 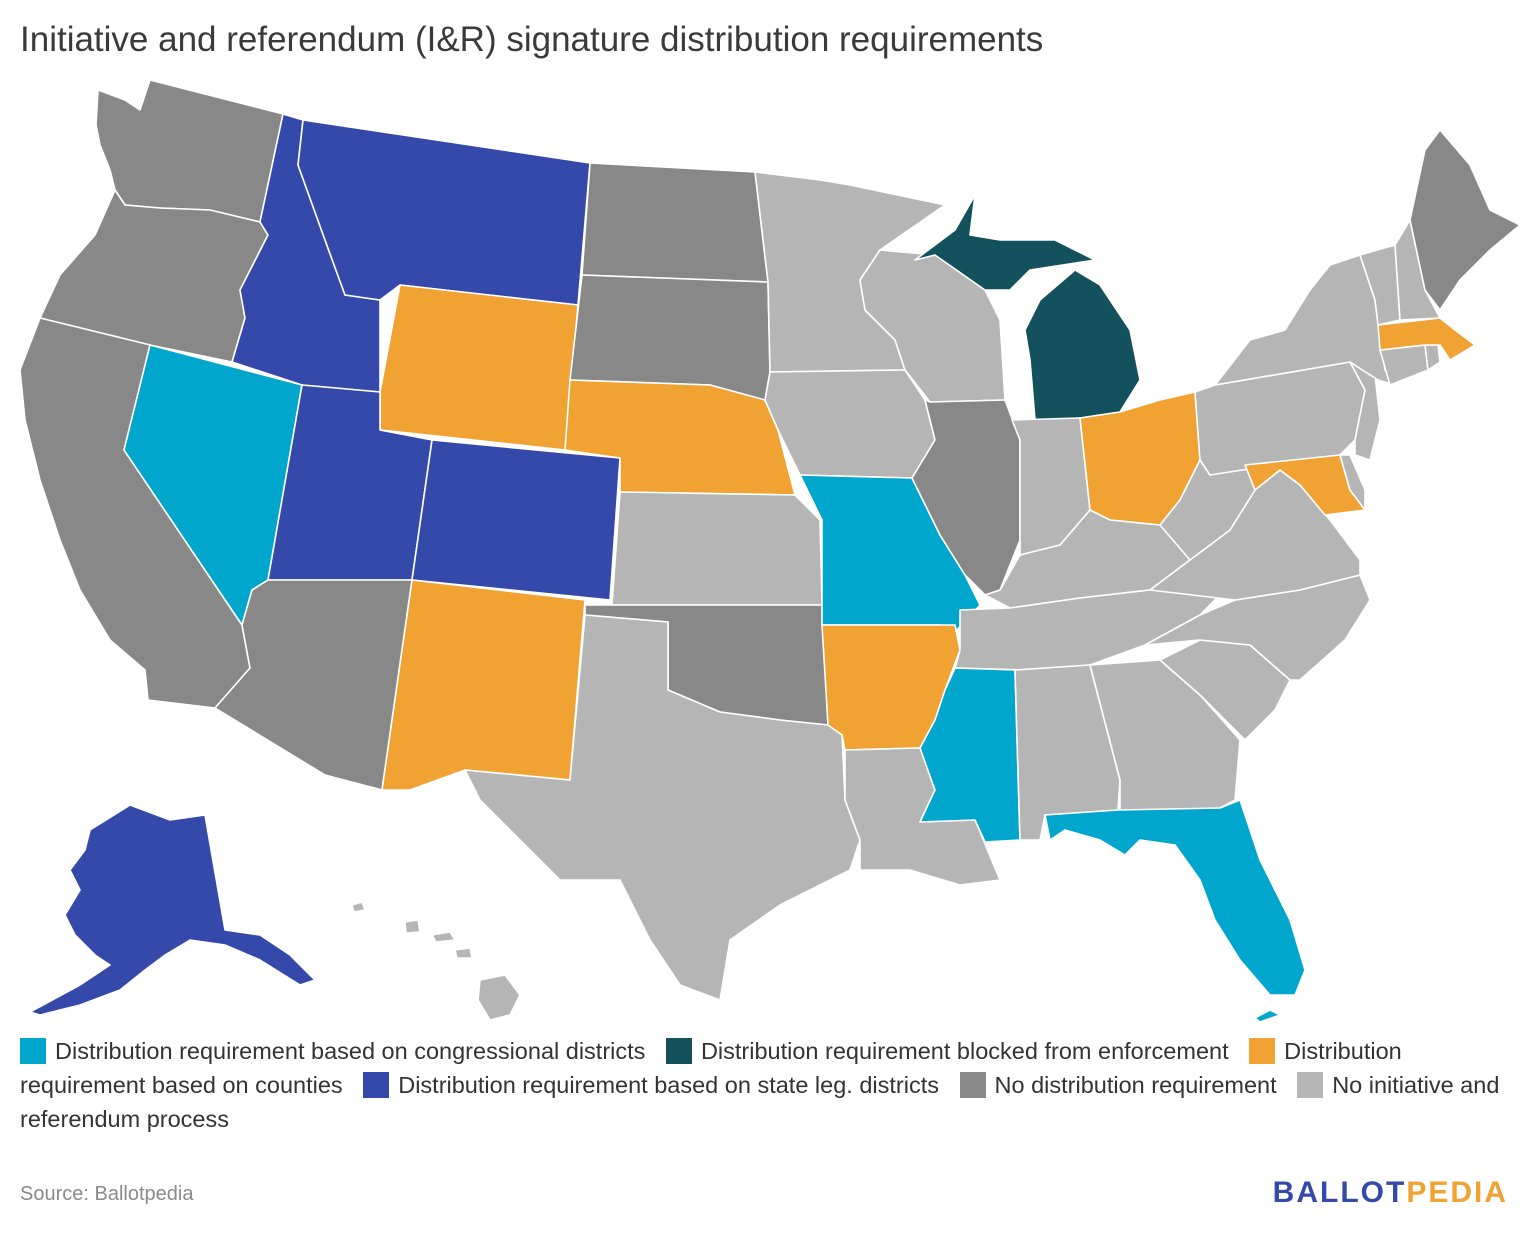 I want to click on state-AK, so click(x=172, y=910).